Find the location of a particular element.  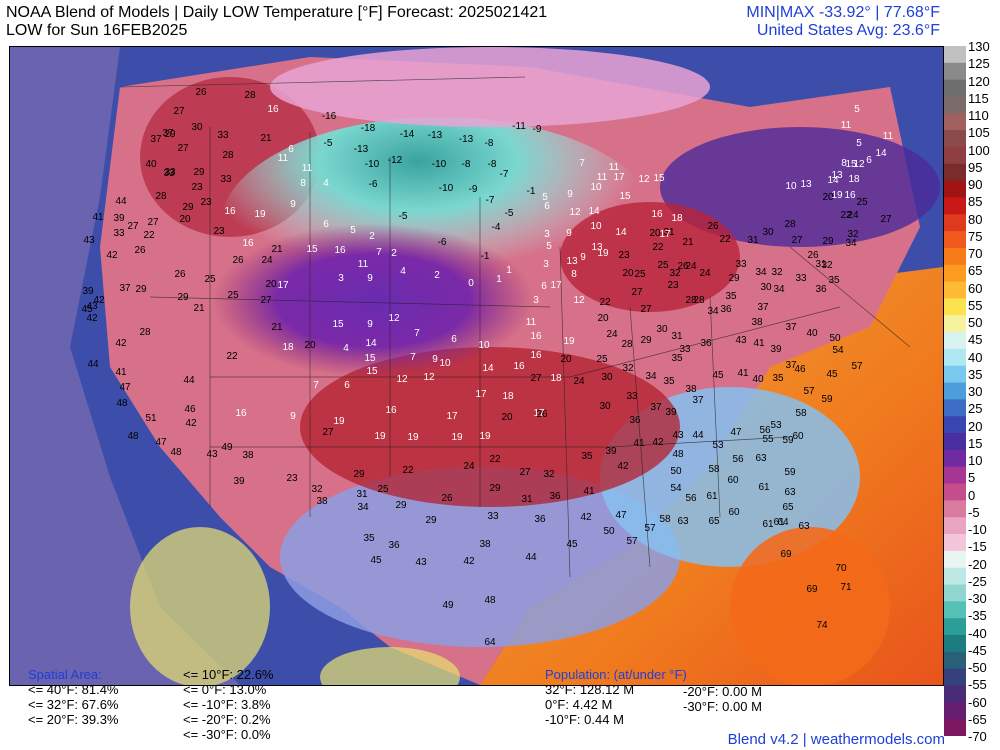

scale-tick-label: 55 is located at coordinates (975, 305).